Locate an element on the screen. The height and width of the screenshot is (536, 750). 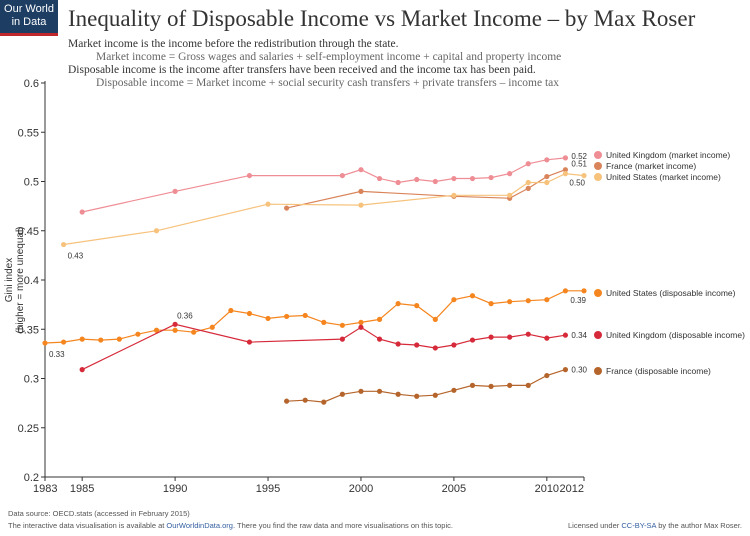
legend-label: United States (disposable income) is located at coordinates (671, 293).